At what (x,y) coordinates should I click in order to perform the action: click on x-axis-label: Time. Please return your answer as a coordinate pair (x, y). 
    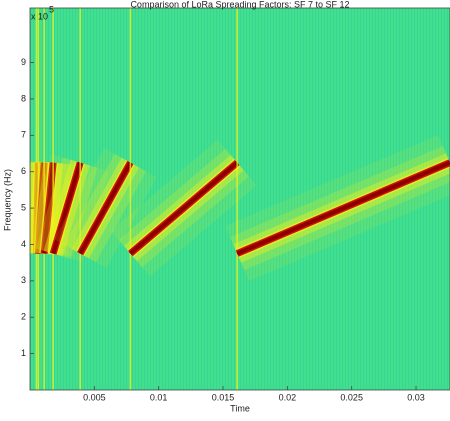
    Looking at the image, I should click on (240, 408).